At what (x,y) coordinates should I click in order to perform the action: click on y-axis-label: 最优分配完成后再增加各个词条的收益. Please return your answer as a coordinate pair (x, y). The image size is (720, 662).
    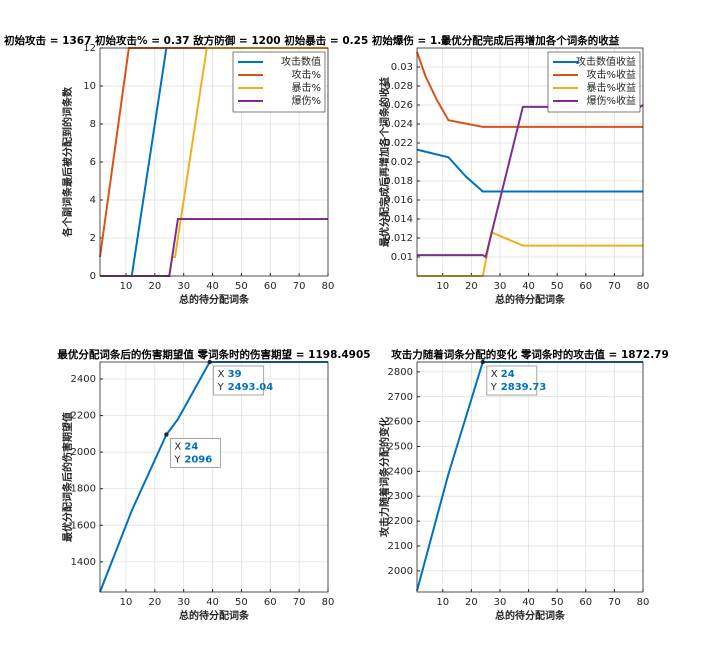
    Looking at the image, I should click on (384, 162).